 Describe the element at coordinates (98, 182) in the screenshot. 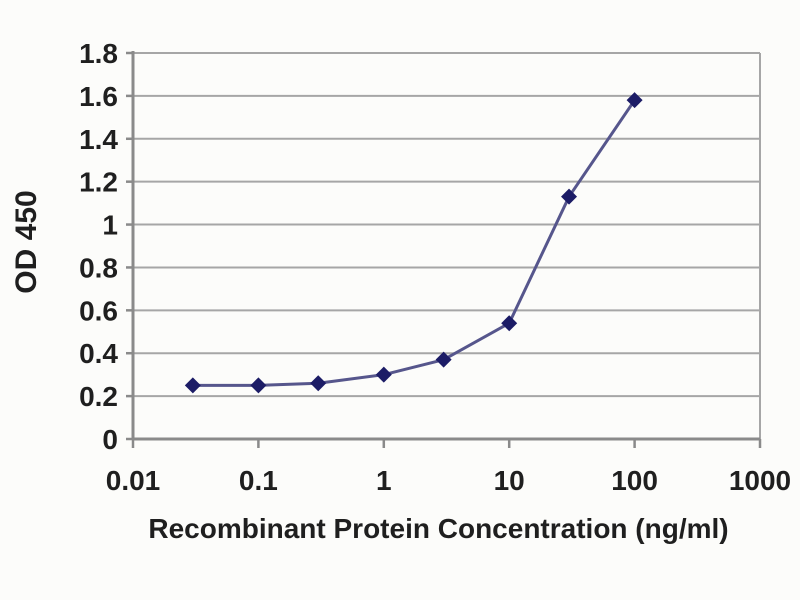

I see `y-tick-label: 1.2` at that location.